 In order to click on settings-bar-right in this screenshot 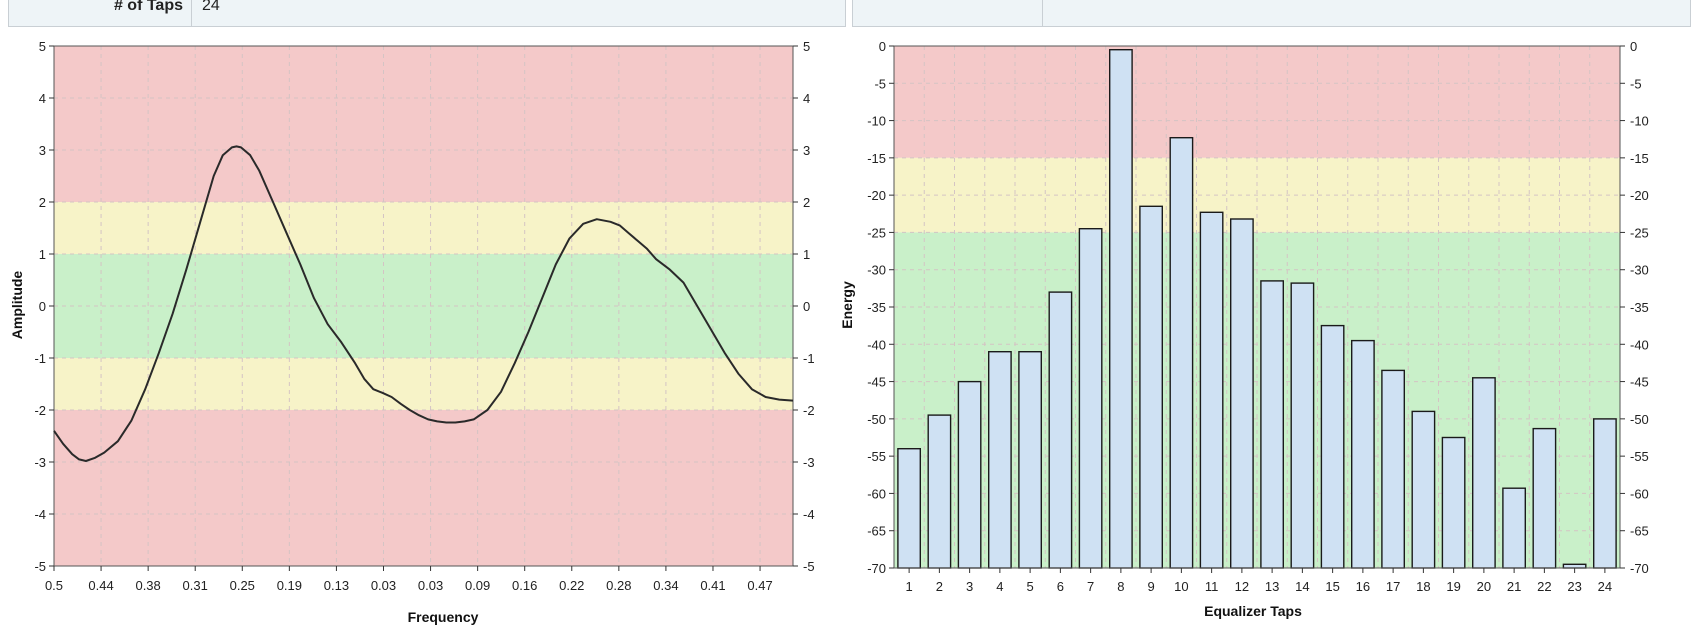, I will do `click(1271, 13)`.